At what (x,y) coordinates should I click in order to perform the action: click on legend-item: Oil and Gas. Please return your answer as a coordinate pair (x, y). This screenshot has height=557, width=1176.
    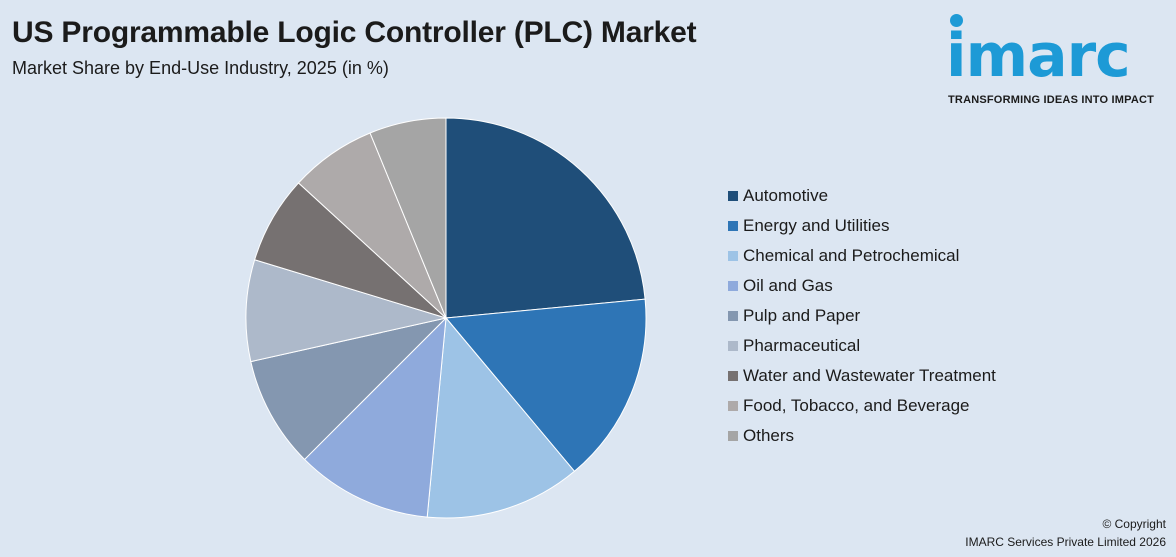
    Looking at the image, I should click on (862, 286).